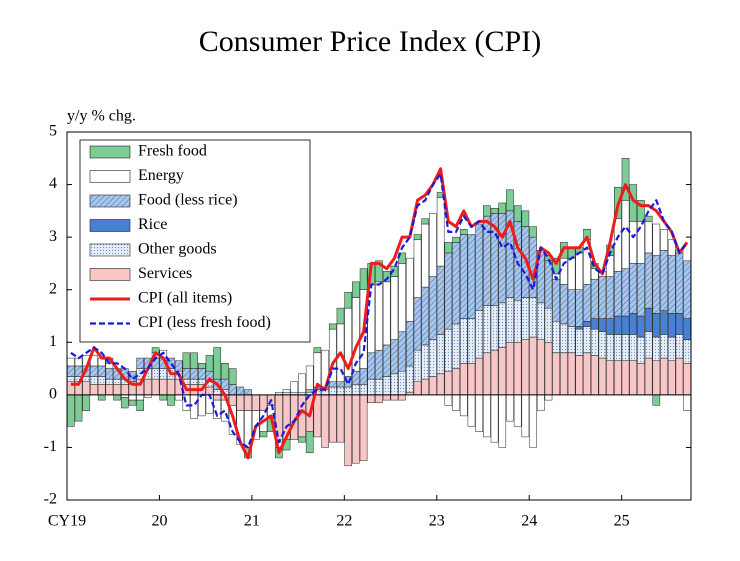  I want to click on legend-label: Energy, so click(161, 175).